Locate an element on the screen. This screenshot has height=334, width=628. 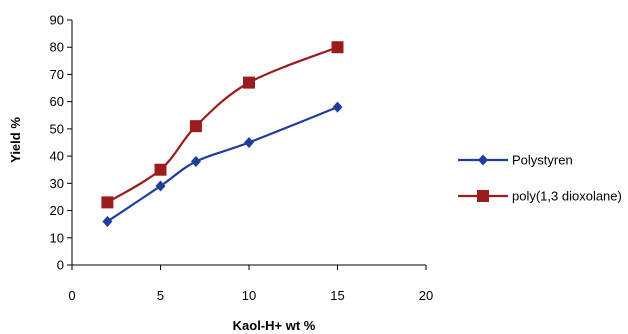
series-line is located at coordinates (222, 164).